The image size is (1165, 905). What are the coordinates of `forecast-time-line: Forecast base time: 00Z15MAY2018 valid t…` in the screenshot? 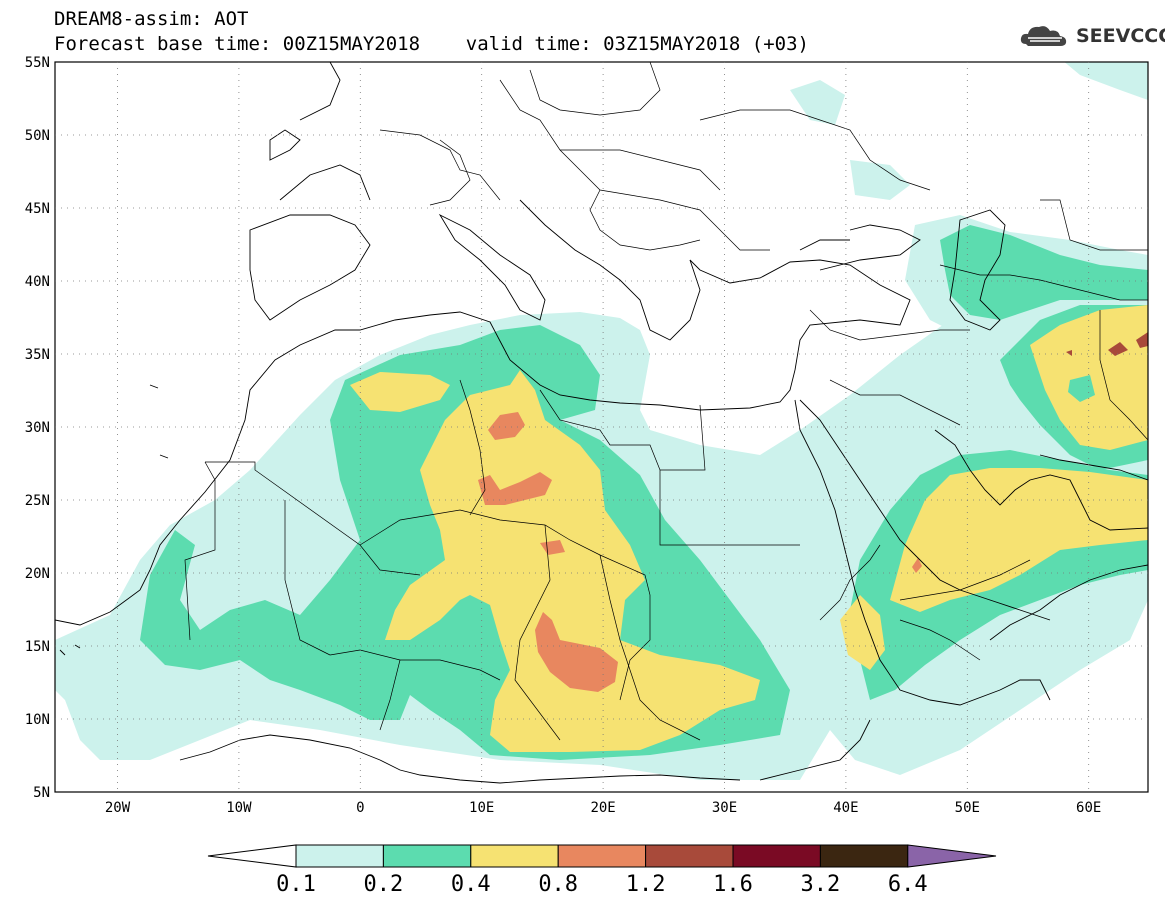 It's located at (431, 44).